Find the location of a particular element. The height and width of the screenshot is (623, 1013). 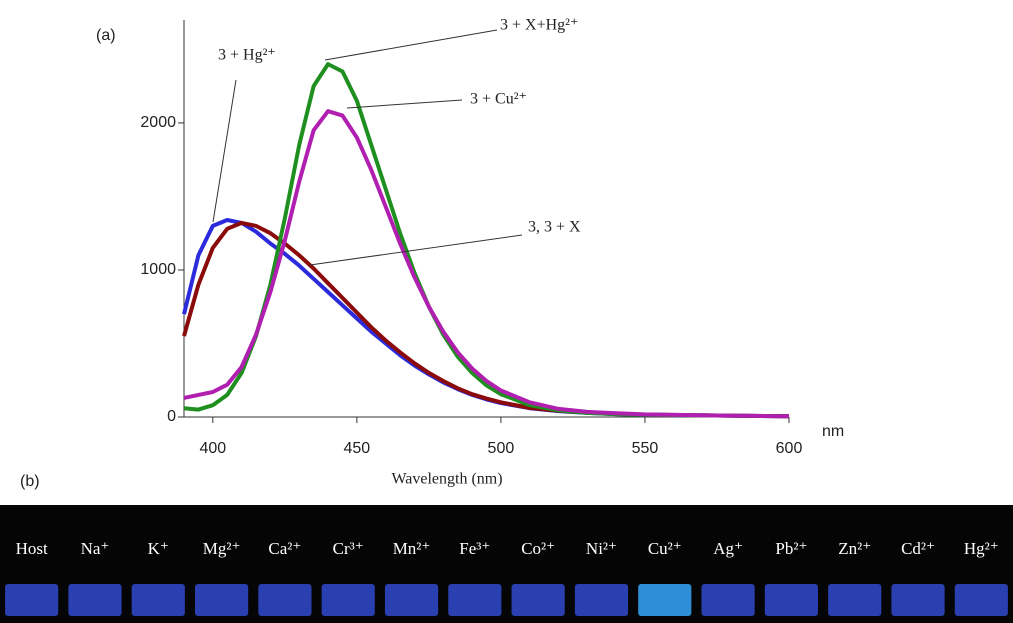

vial-label: Cd²⁺ is located at coordinates (918, 548).